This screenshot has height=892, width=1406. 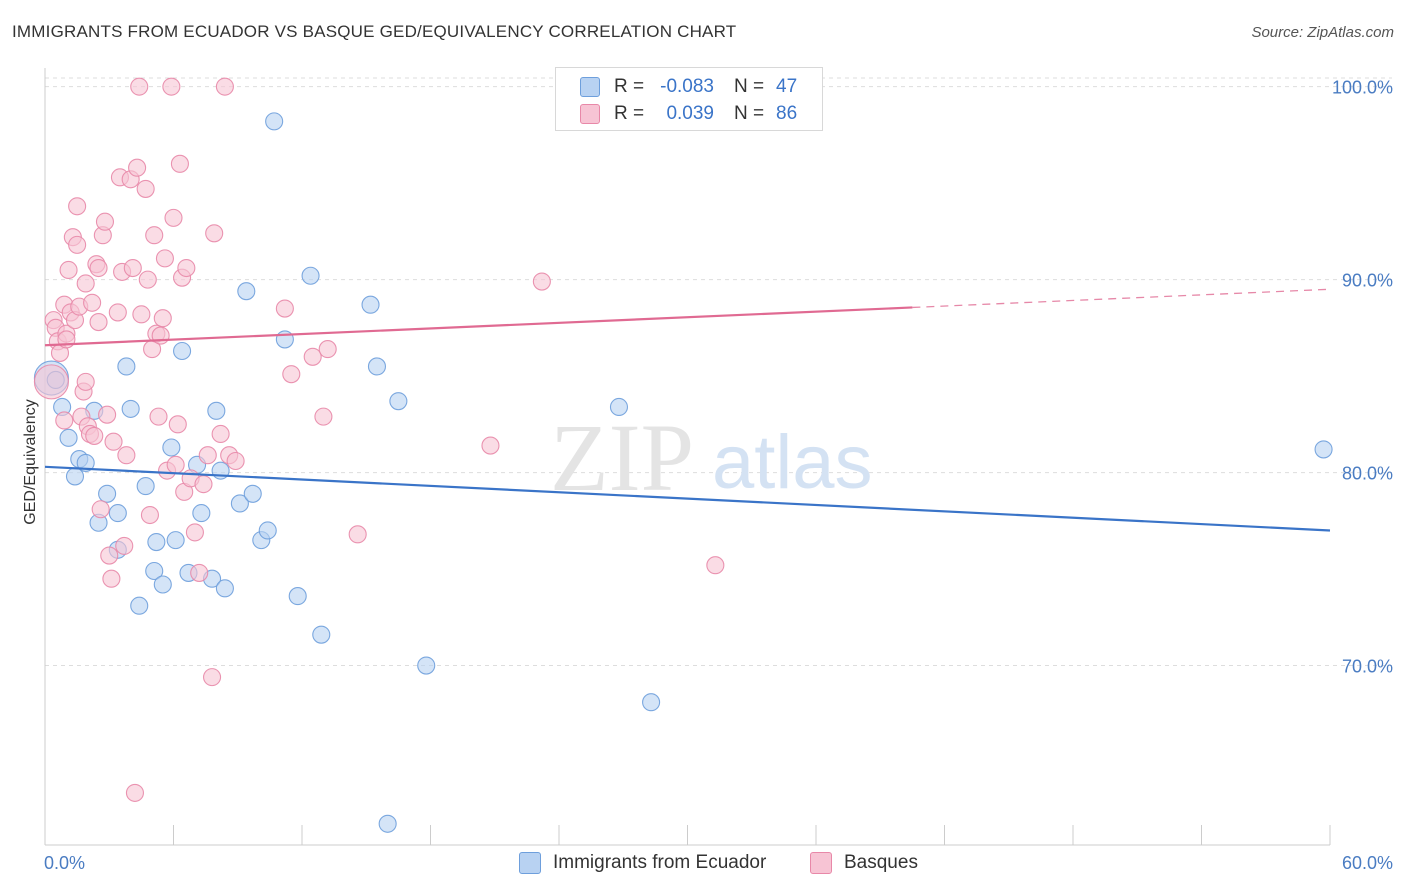 I want to click on legend-r-value: 0.039, so click(x=690, y=113).